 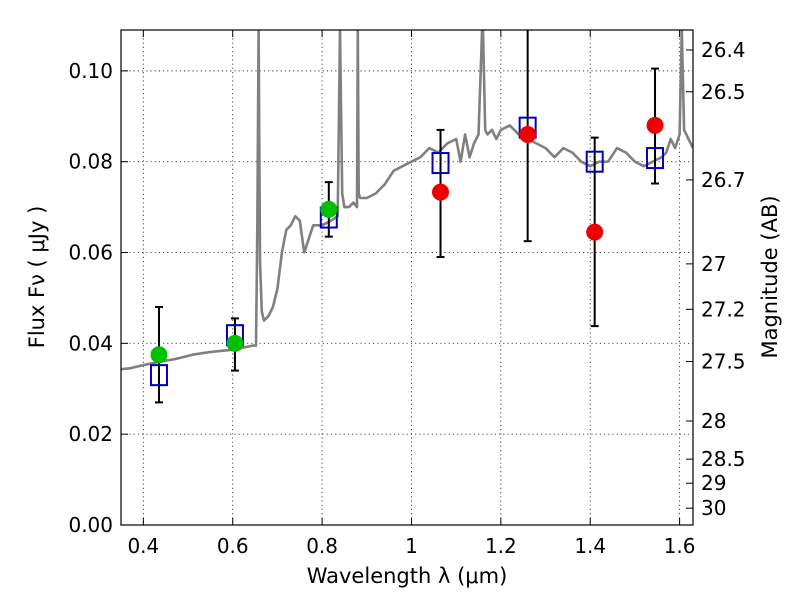 I want to click on x-tick-label: 0.6, so click(x=233, y=546).